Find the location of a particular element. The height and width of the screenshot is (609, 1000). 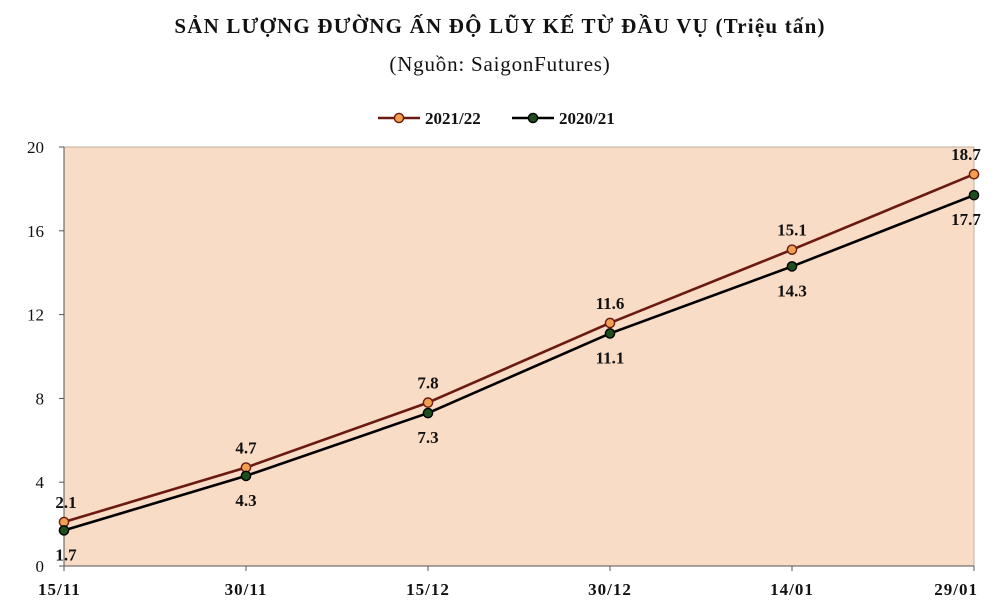

legend-item: 2020/21 is located at coordinates (563, 118).